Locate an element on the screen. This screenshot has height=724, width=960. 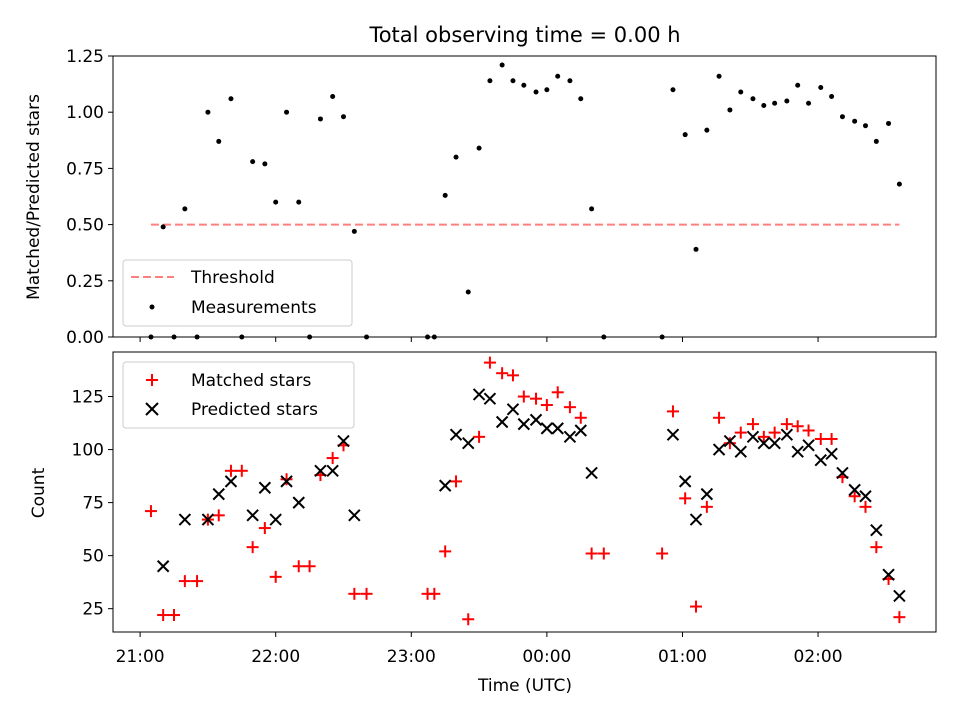
measurements-legend-label: Measurements is located at coordinates (254, 308).